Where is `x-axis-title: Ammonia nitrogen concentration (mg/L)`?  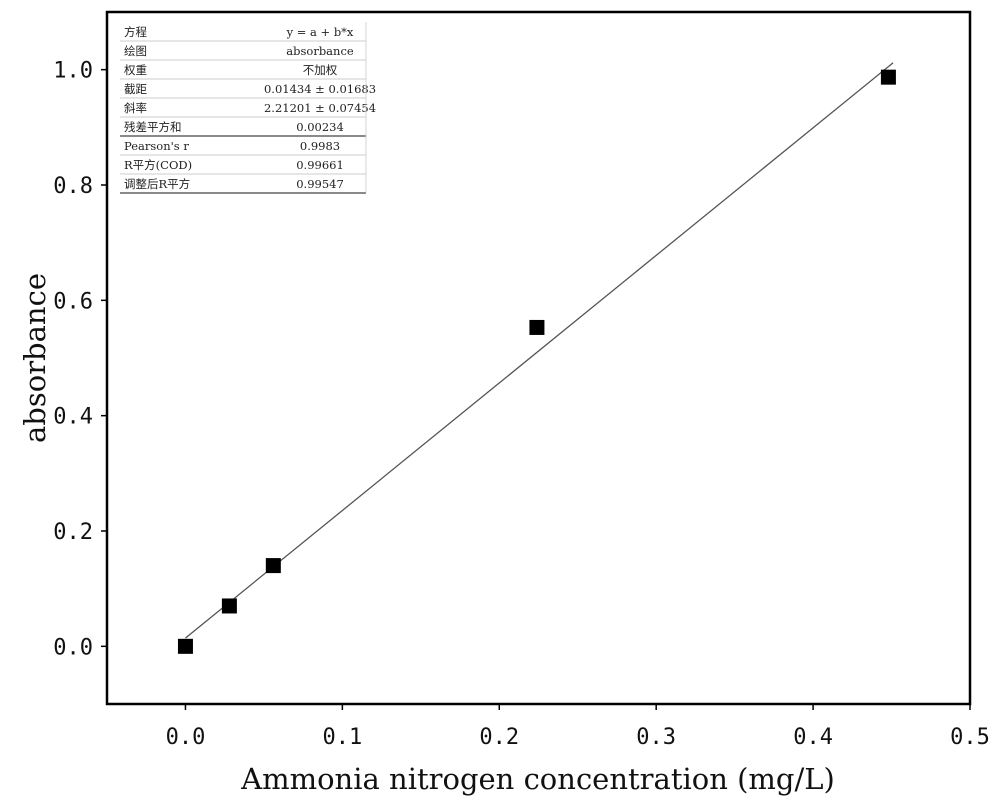
x-axis-title: Ammonia nitrogen concentration (mg/L) is located at coordinates (537, 779).